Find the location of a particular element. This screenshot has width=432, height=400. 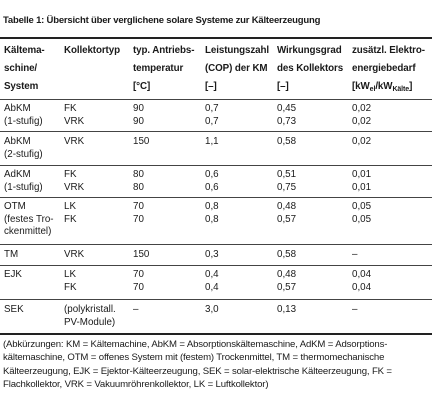

cell-el: 0,02 0,02 is located at coordinates (392, 115).